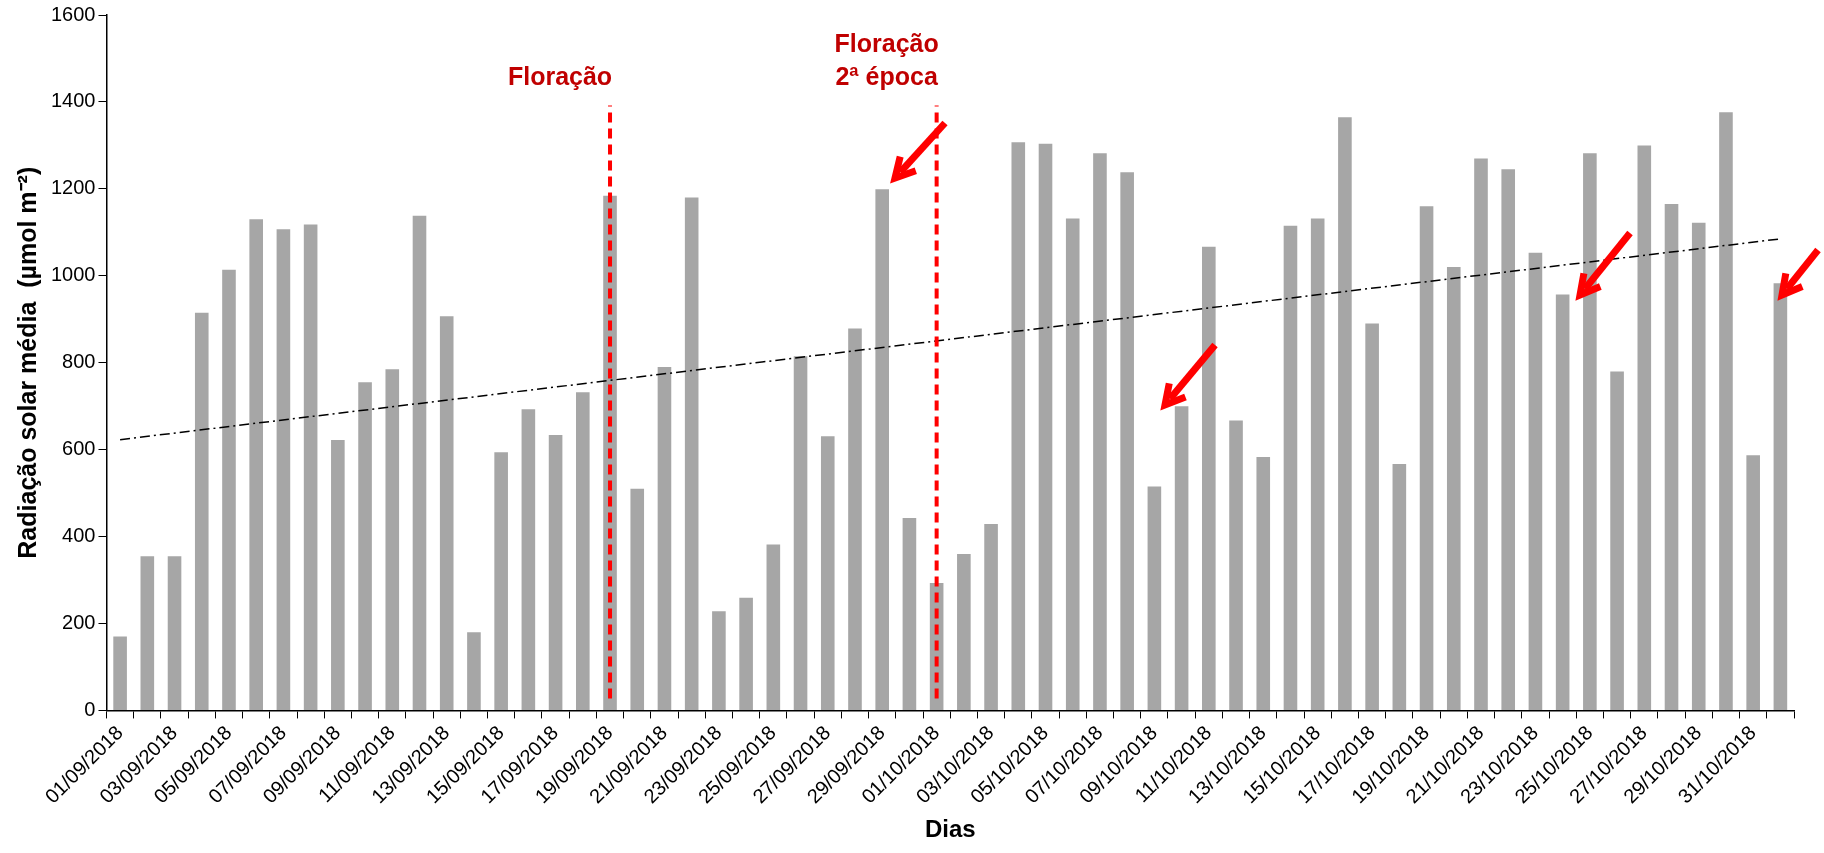 This screenshot has height=853, width=1824. What do you see at coordinates (90, 708) in the screenshot?
I see `y-tick-label: 0` at bounding box center [90, 708].